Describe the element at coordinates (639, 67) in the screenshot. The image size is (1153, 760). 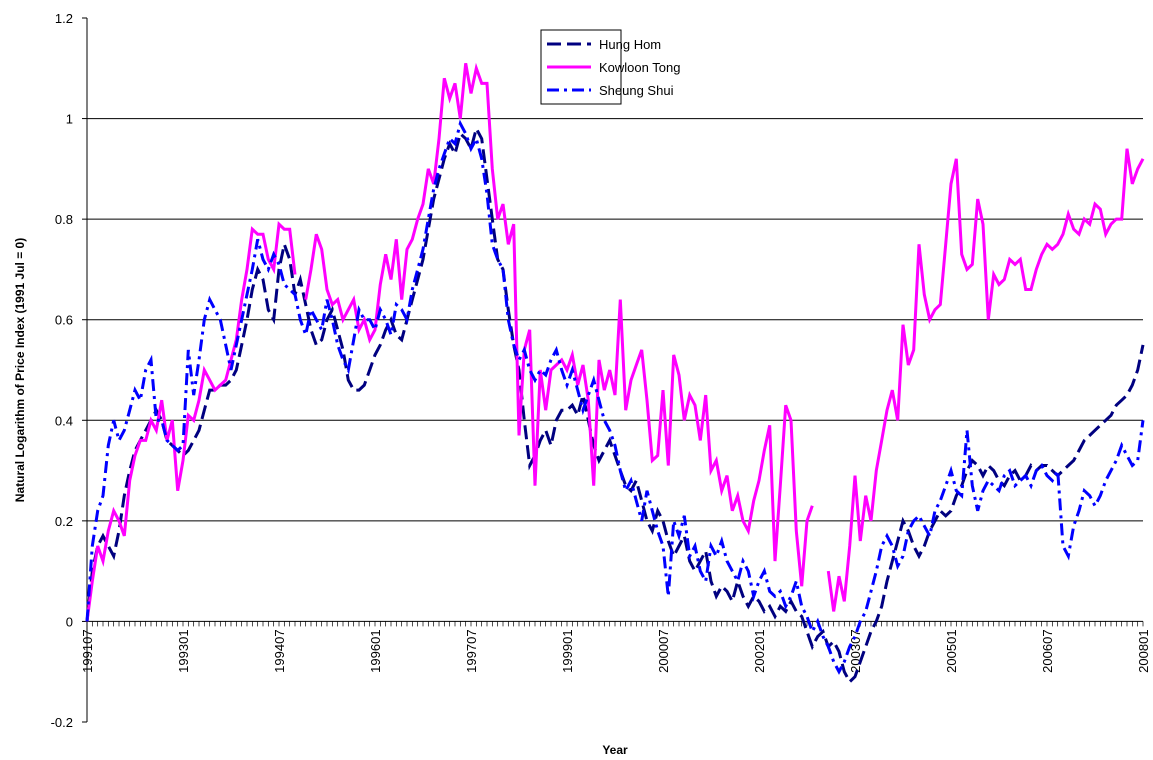
I see `legend-label: Kowloon Tong` at that location.